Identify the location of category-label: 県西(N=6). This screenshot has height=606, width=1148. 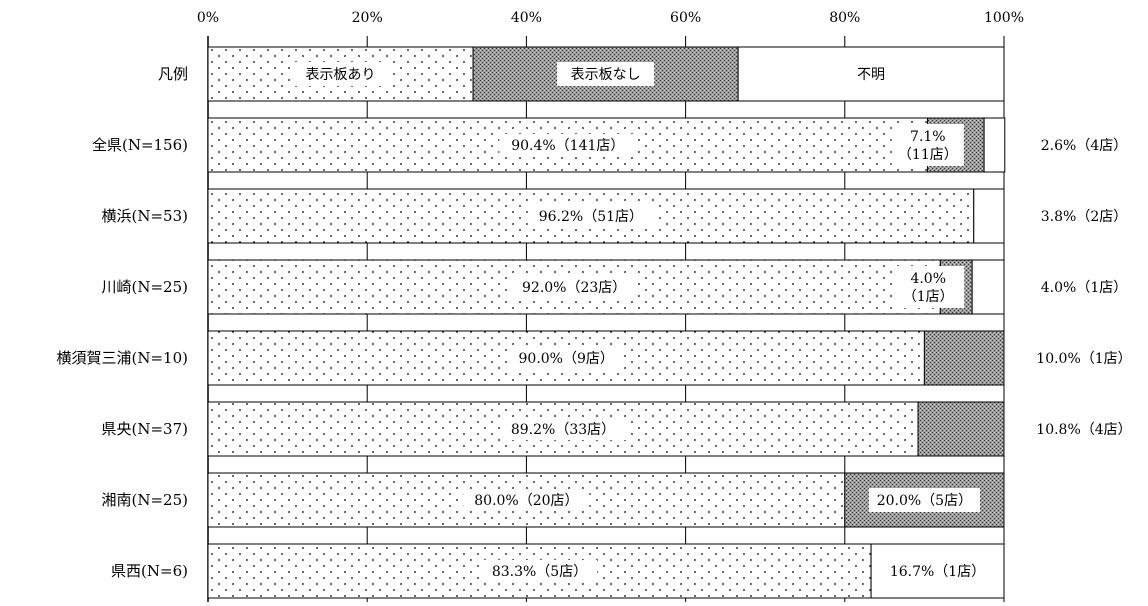
(149, 571).